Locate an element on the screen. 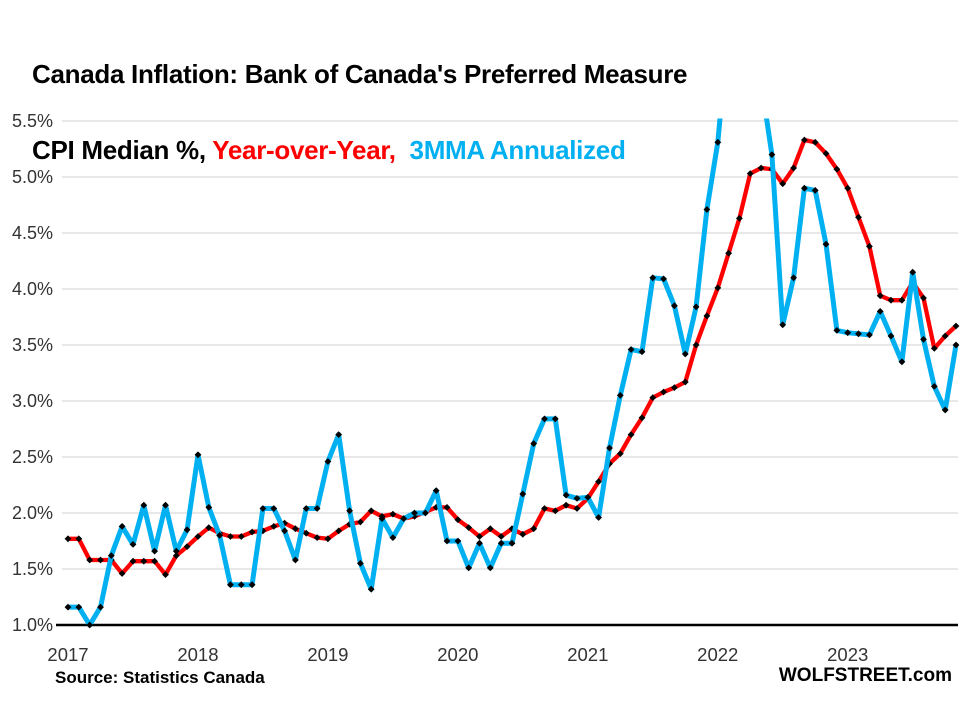  source-note: Source: Statistics Canada is located at coordinates (160, 677).